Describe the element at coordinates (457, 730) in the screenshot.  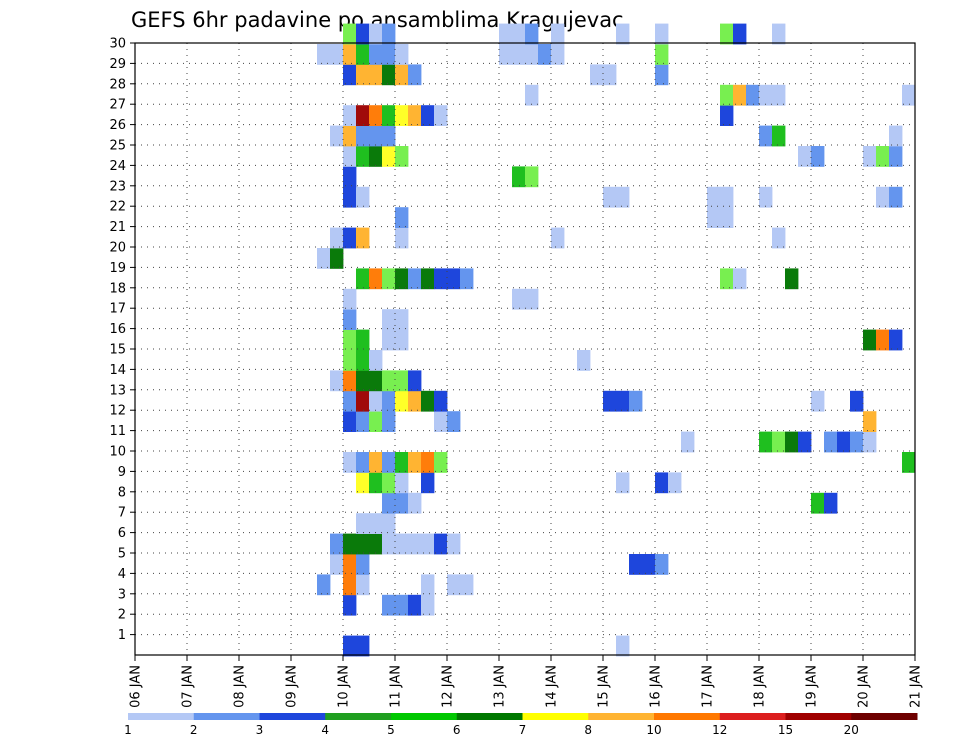
I see `legend-level-label: 6` at that location.